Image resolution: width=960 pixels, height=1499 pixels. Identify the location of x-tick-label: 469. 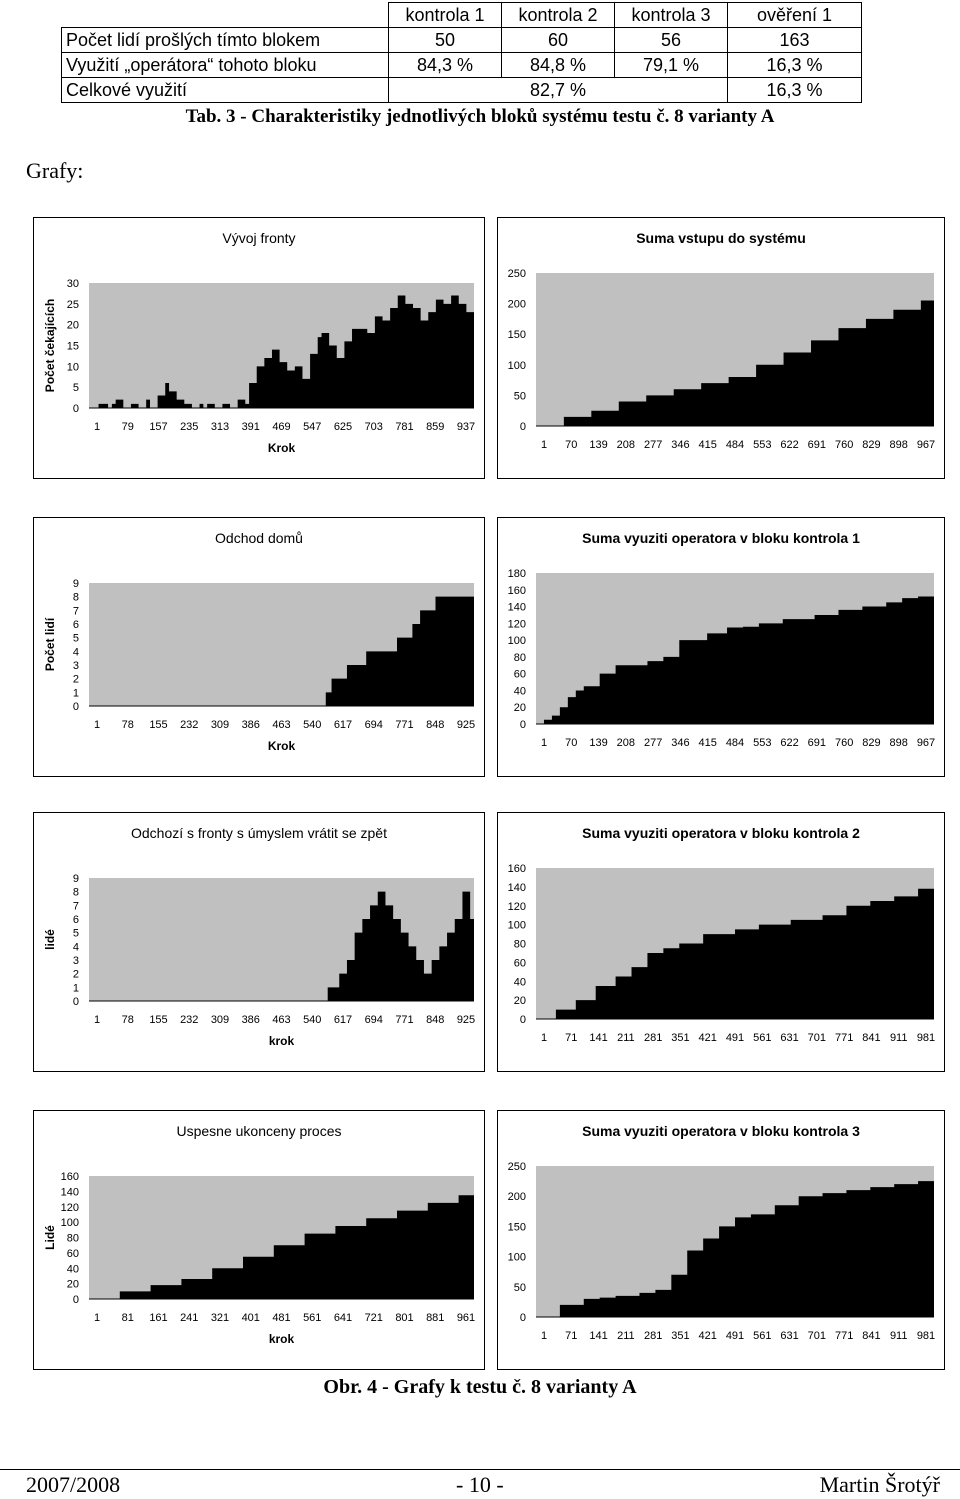
(281, 427).